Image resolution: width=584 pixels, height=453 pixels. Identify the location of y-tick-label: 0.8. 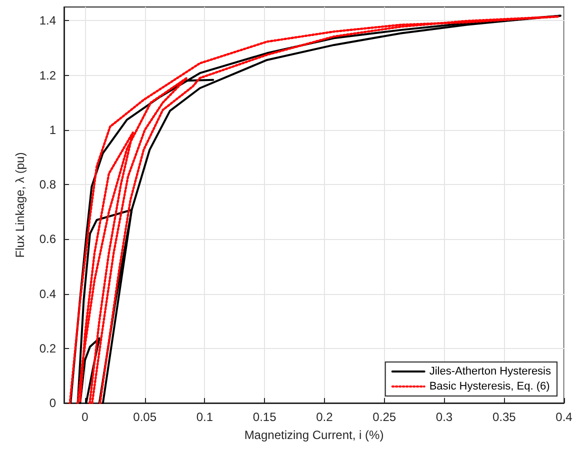
(47, 185).